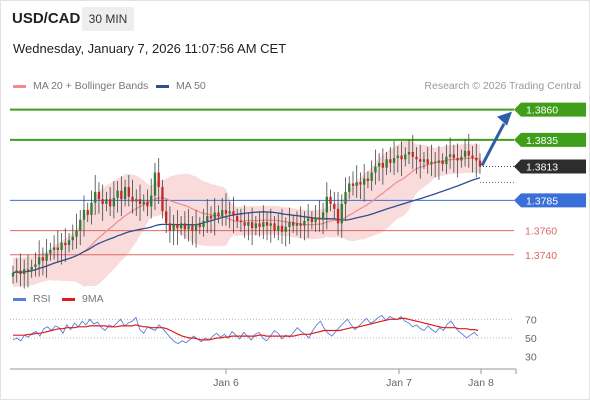 The height and width of the screenshot is (400, 590). Describe the element at coordinates (481, 383) in the screenshot. I see `x-tick-label: Jan 8` at that location.